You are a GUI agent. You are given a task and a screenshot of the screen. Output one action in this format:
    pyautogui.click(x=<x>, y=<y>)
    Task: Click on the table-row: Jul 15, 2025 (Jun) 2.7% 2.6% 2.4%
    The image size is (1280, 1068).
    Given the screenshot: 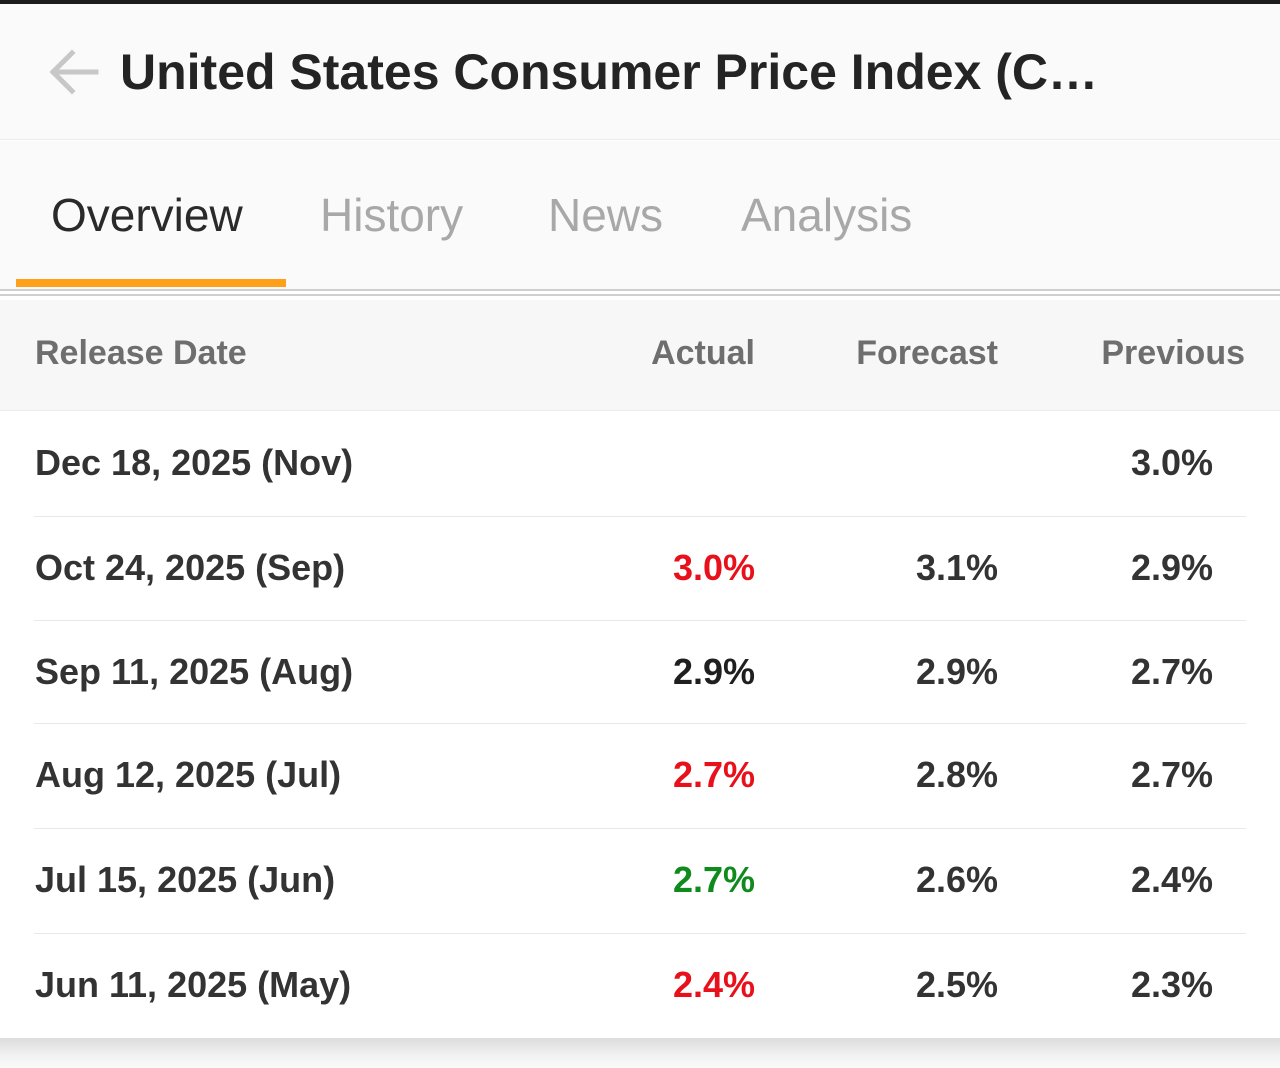 What is the action you would take?
    pyautogui.click(x=640, y=881)
    